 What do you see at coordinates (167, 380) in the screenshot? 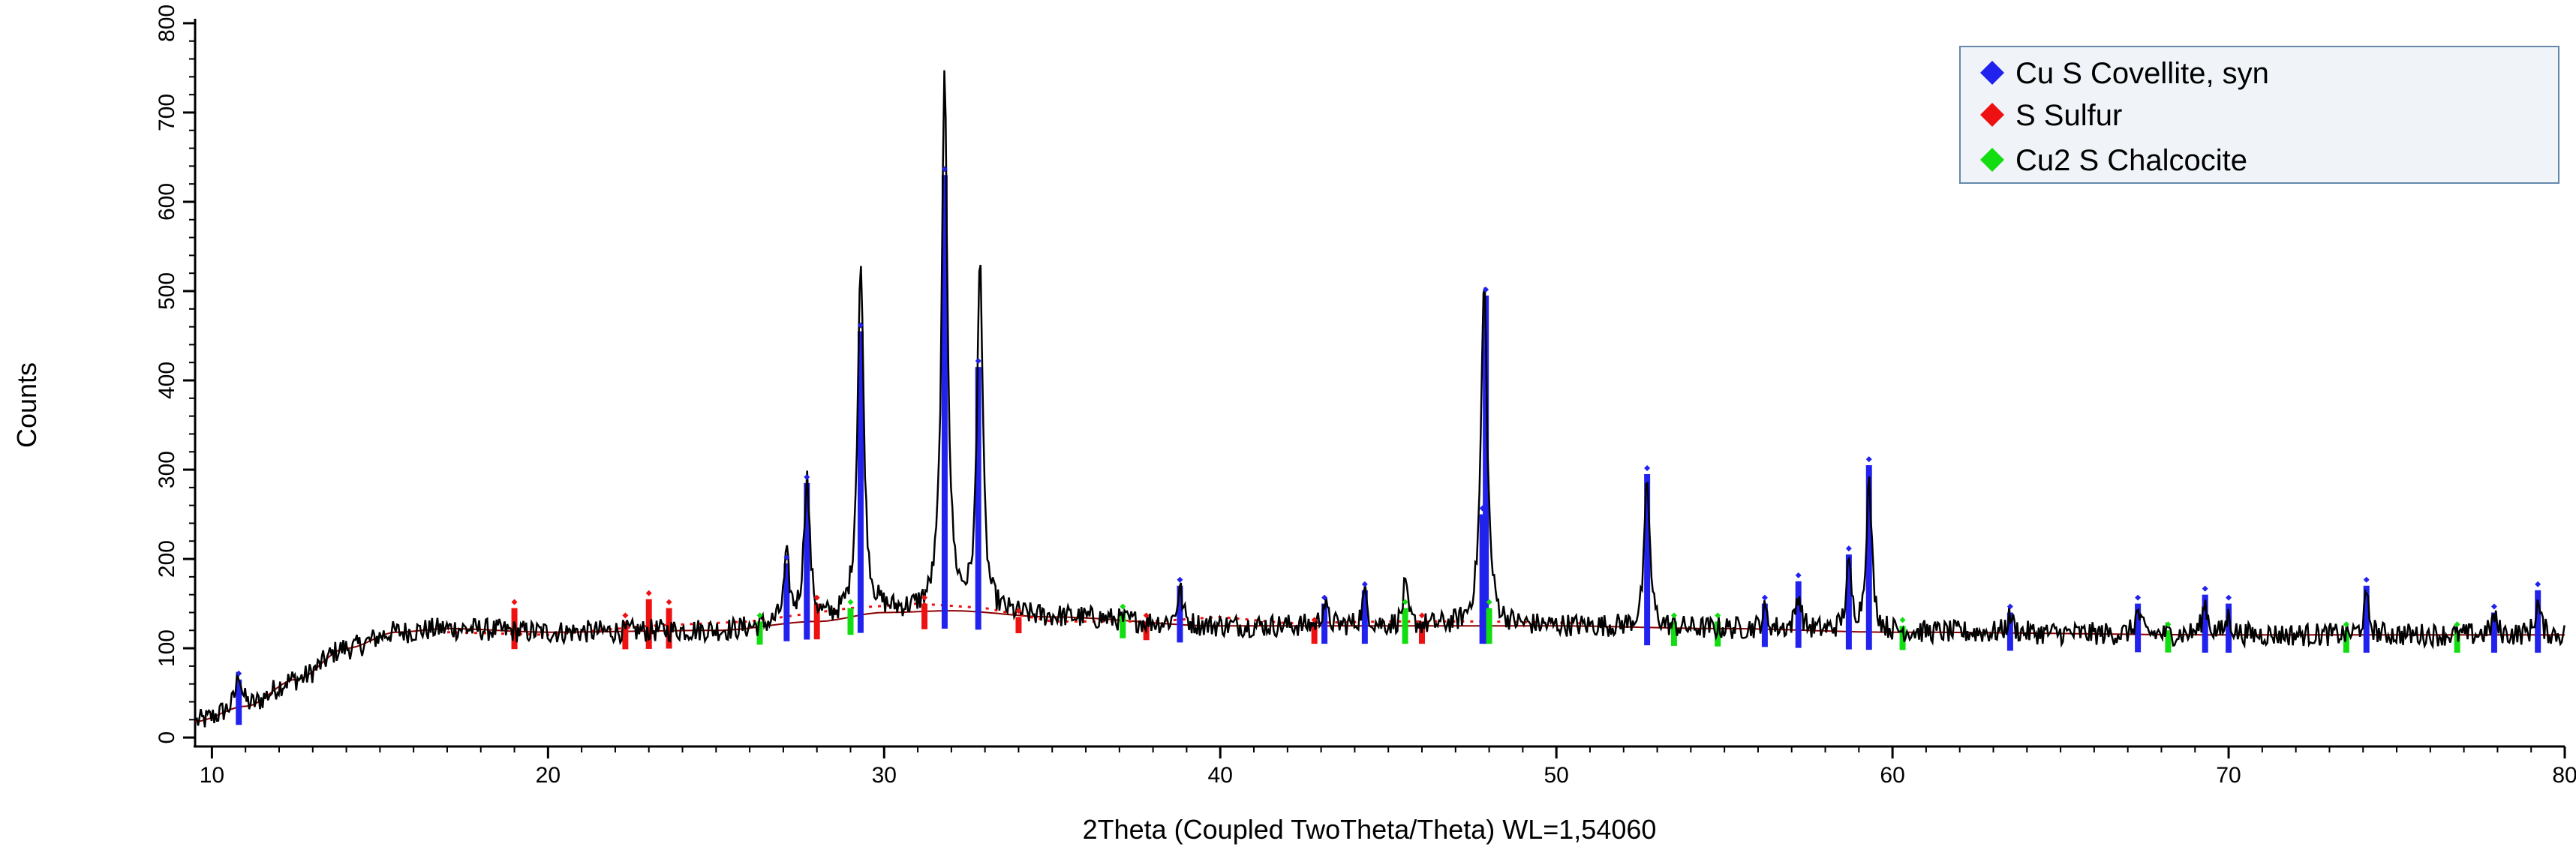
I see `y-tick-label: 400` at bounding box center [167, 380].